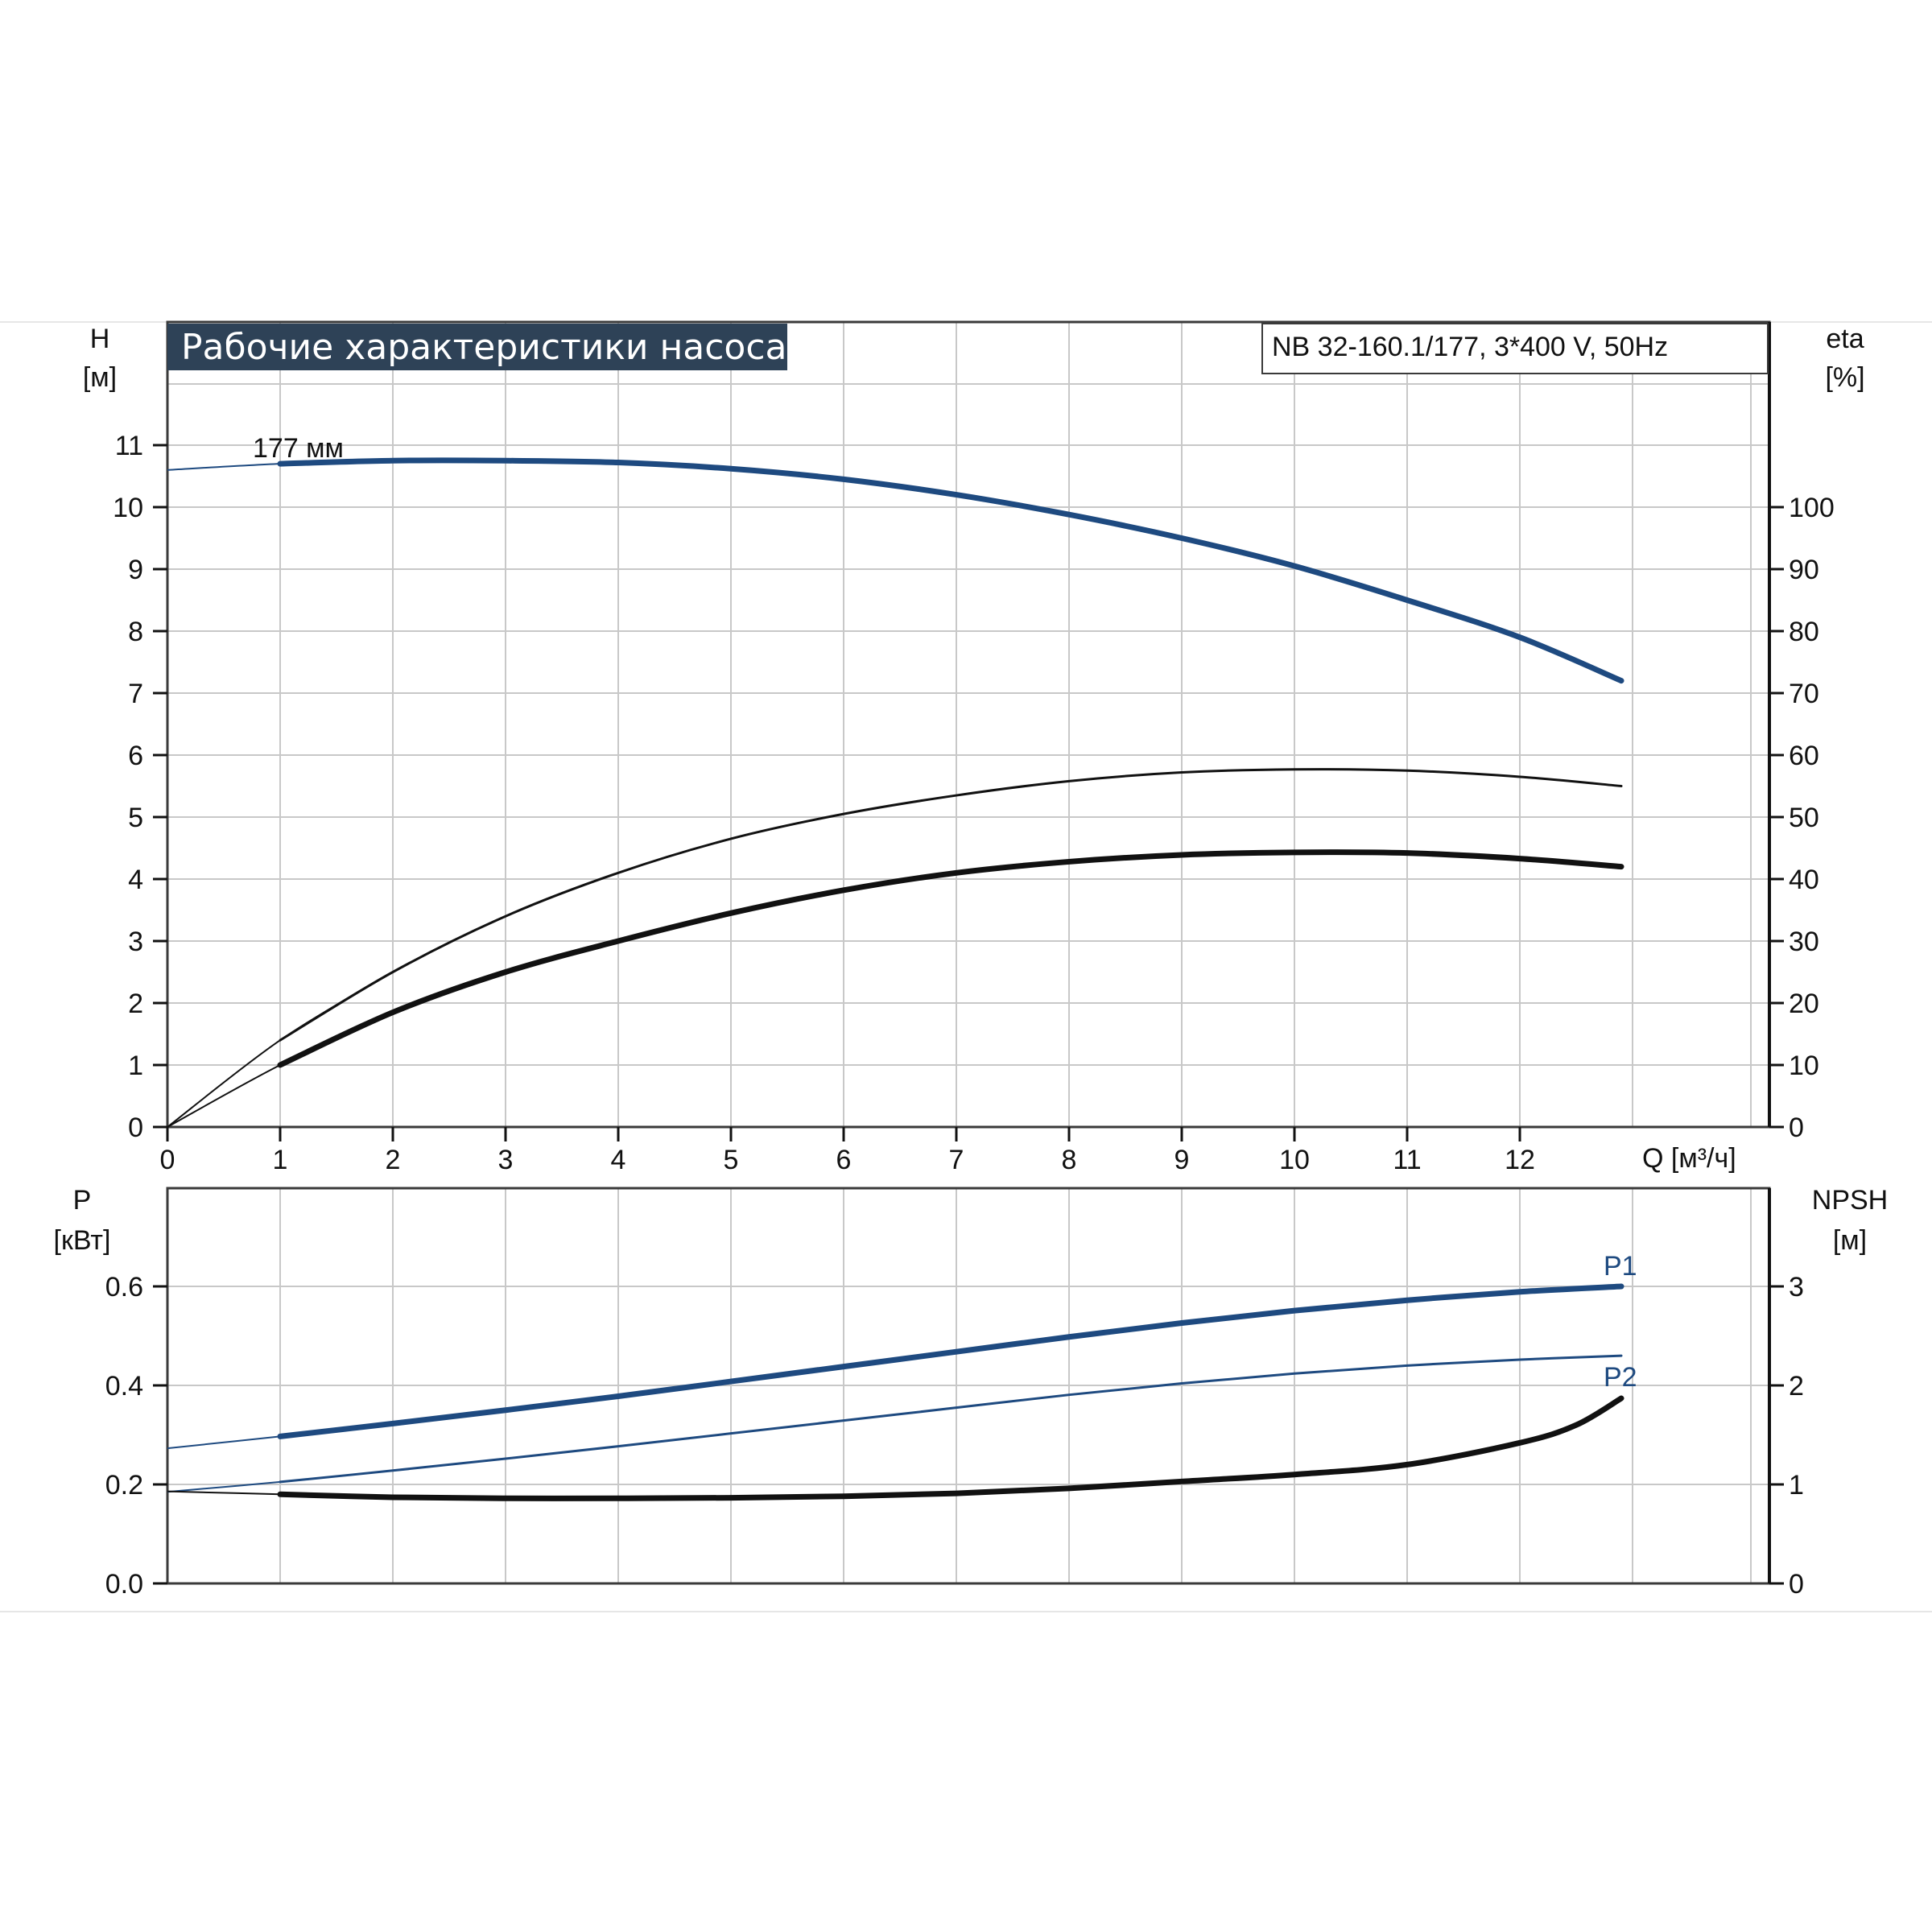 This screenshot has width=1932, height=1932. I want to click on left-tick-label: 5, so click(135, 818).